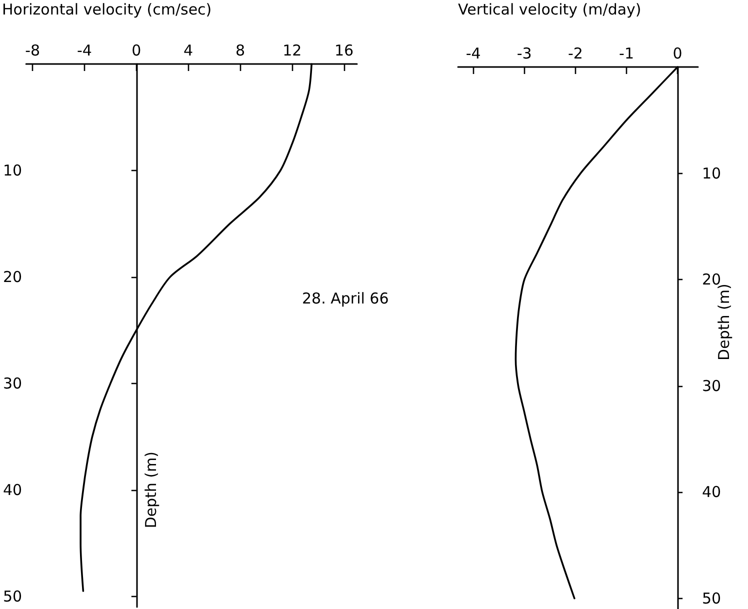 Image resolution: width=748 pixels, height=609 pixels. I want to click on x-axis-title: Horizontal velocity (cm/sec), so click(107, 9).